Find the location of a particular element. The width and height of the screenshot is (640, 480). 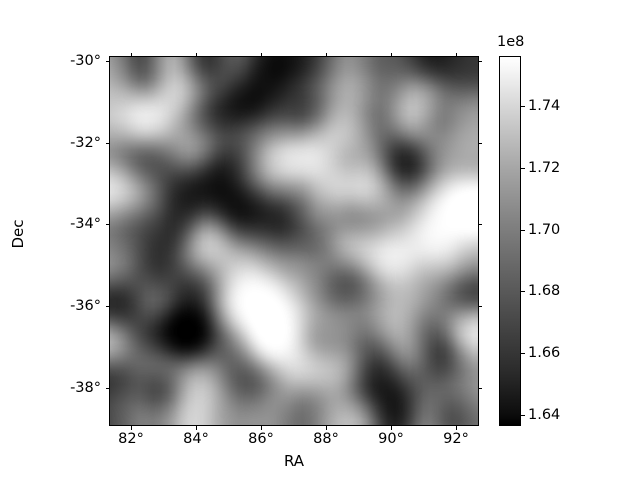

x-tick-label-84: 84° is located at coordinates (196, 439).